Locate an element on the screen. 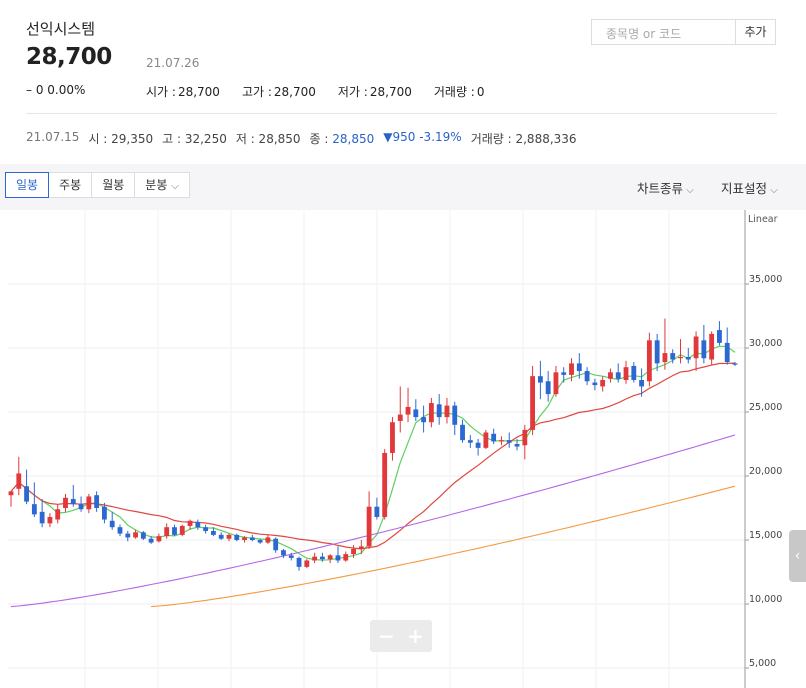 This screenshot has width=806, height=688. y-tick-label: 25,000 is located at coordinates (765, 407).